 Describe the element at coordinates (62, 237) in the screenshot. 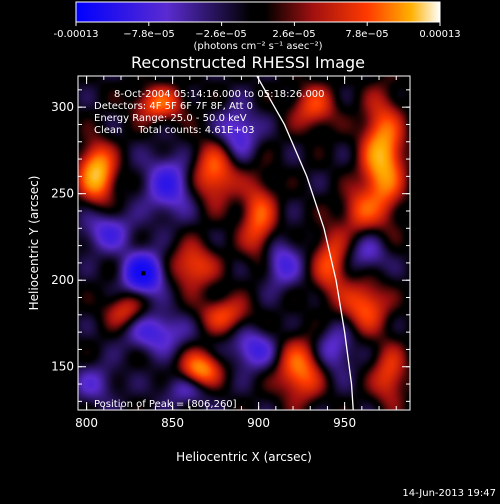

I see `y-tick-labels: 150 200 250 300` at that location.